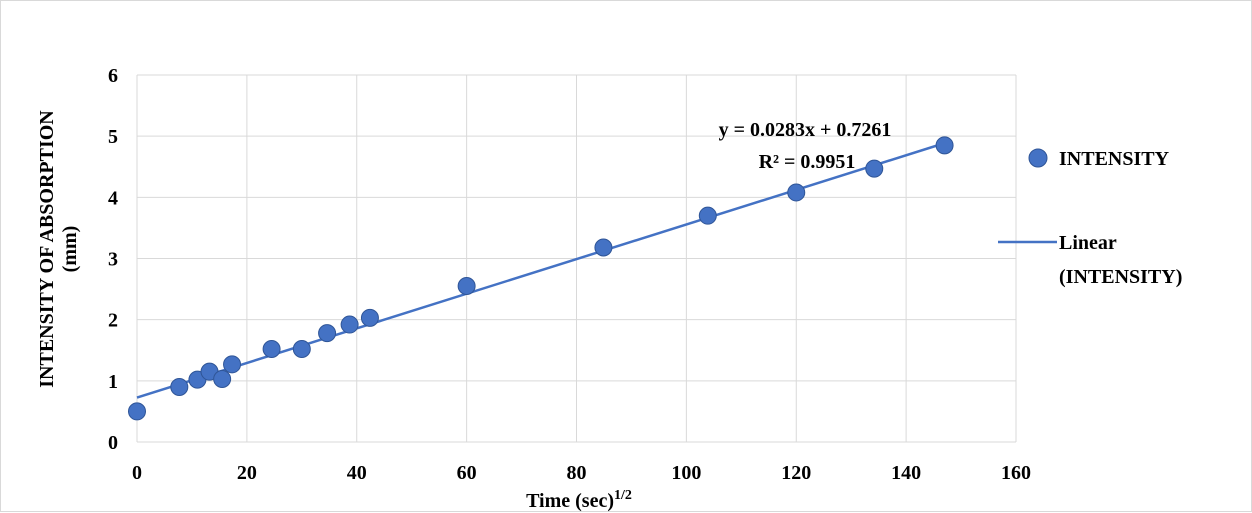 Image resolution: width=1252 pixels, height=513 pixels. Describe the element at coordinates (1114, 159) in the screenshot. I see `legend-label-intensity: INTENSITY` at that location.